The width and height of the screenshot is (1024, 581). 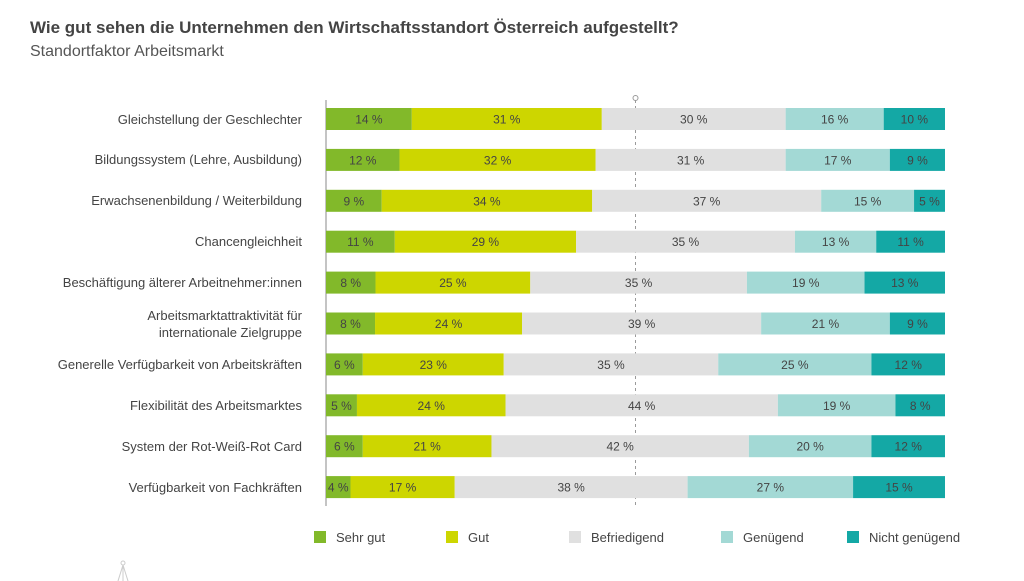 What do you see at coordinates (211, 446) in the screenshot?
I see `category-label: System der Rot-Weiß-Rot Card` at bounding box center [211, 446].